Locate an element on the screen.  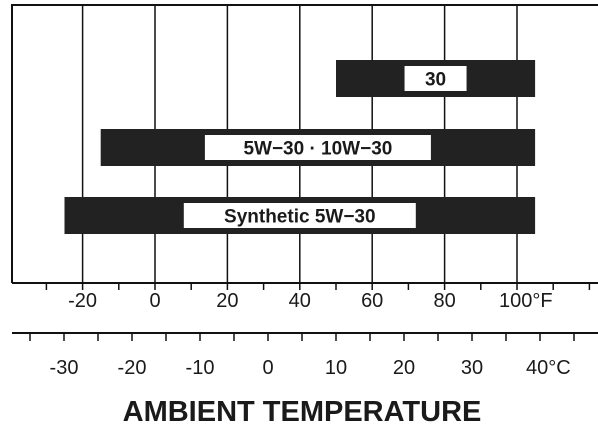
c-tick-label-0: -30 is located at coordinates (64, 368).